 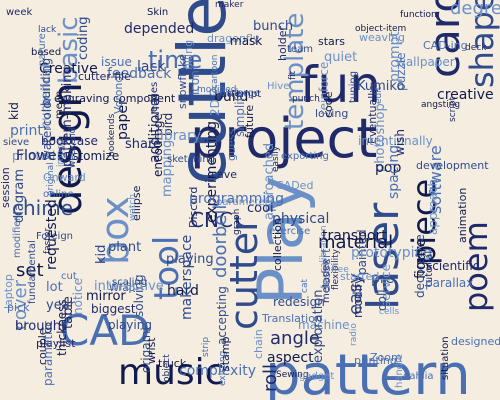 I want to click on cloud-word: physical, so click(x=301, y=219).